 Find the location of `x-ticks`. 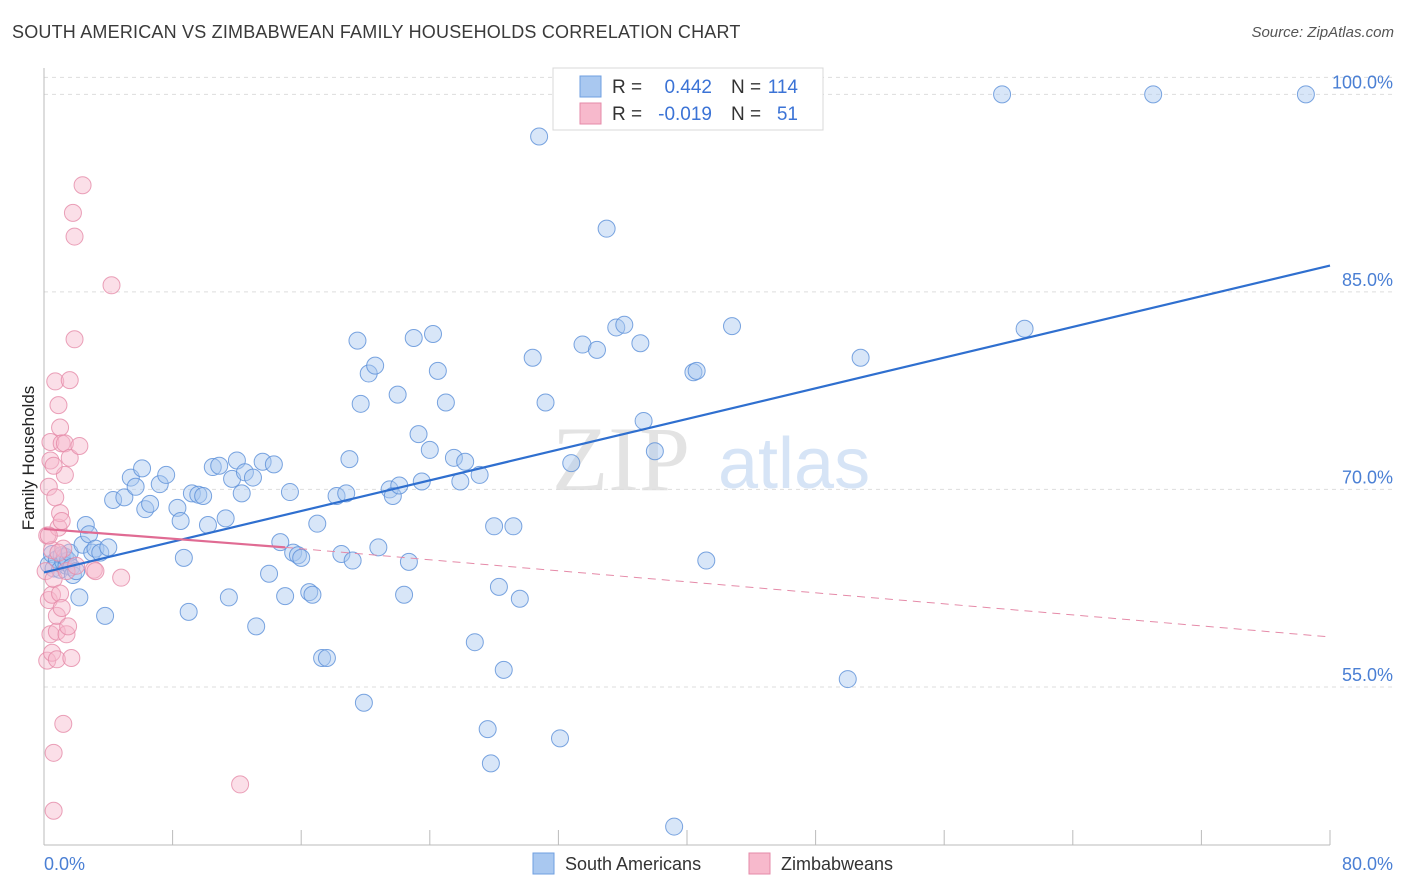

x-ticks is located at coordinates (687, 837).